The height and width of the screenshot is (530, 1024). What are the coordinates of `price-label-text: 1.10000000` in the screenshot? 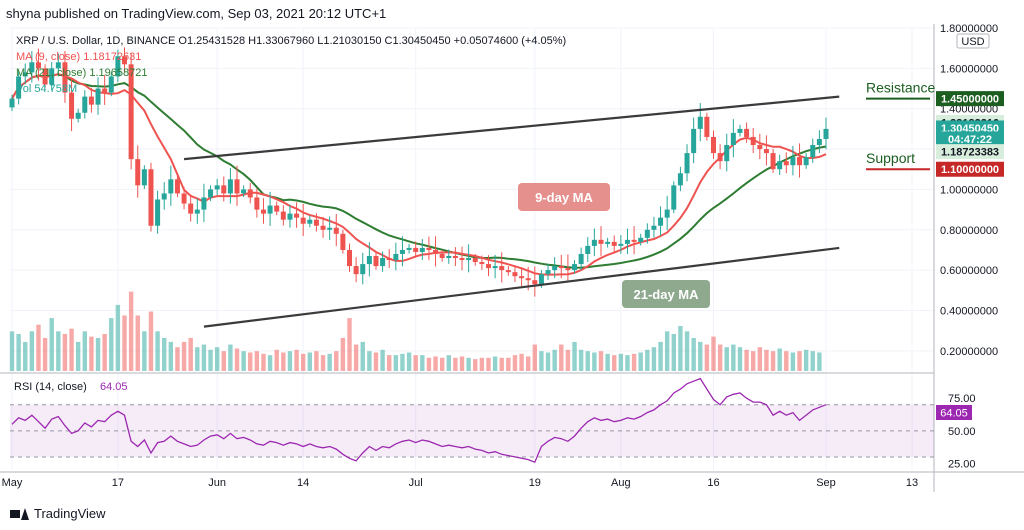 It's located at (970, 170).